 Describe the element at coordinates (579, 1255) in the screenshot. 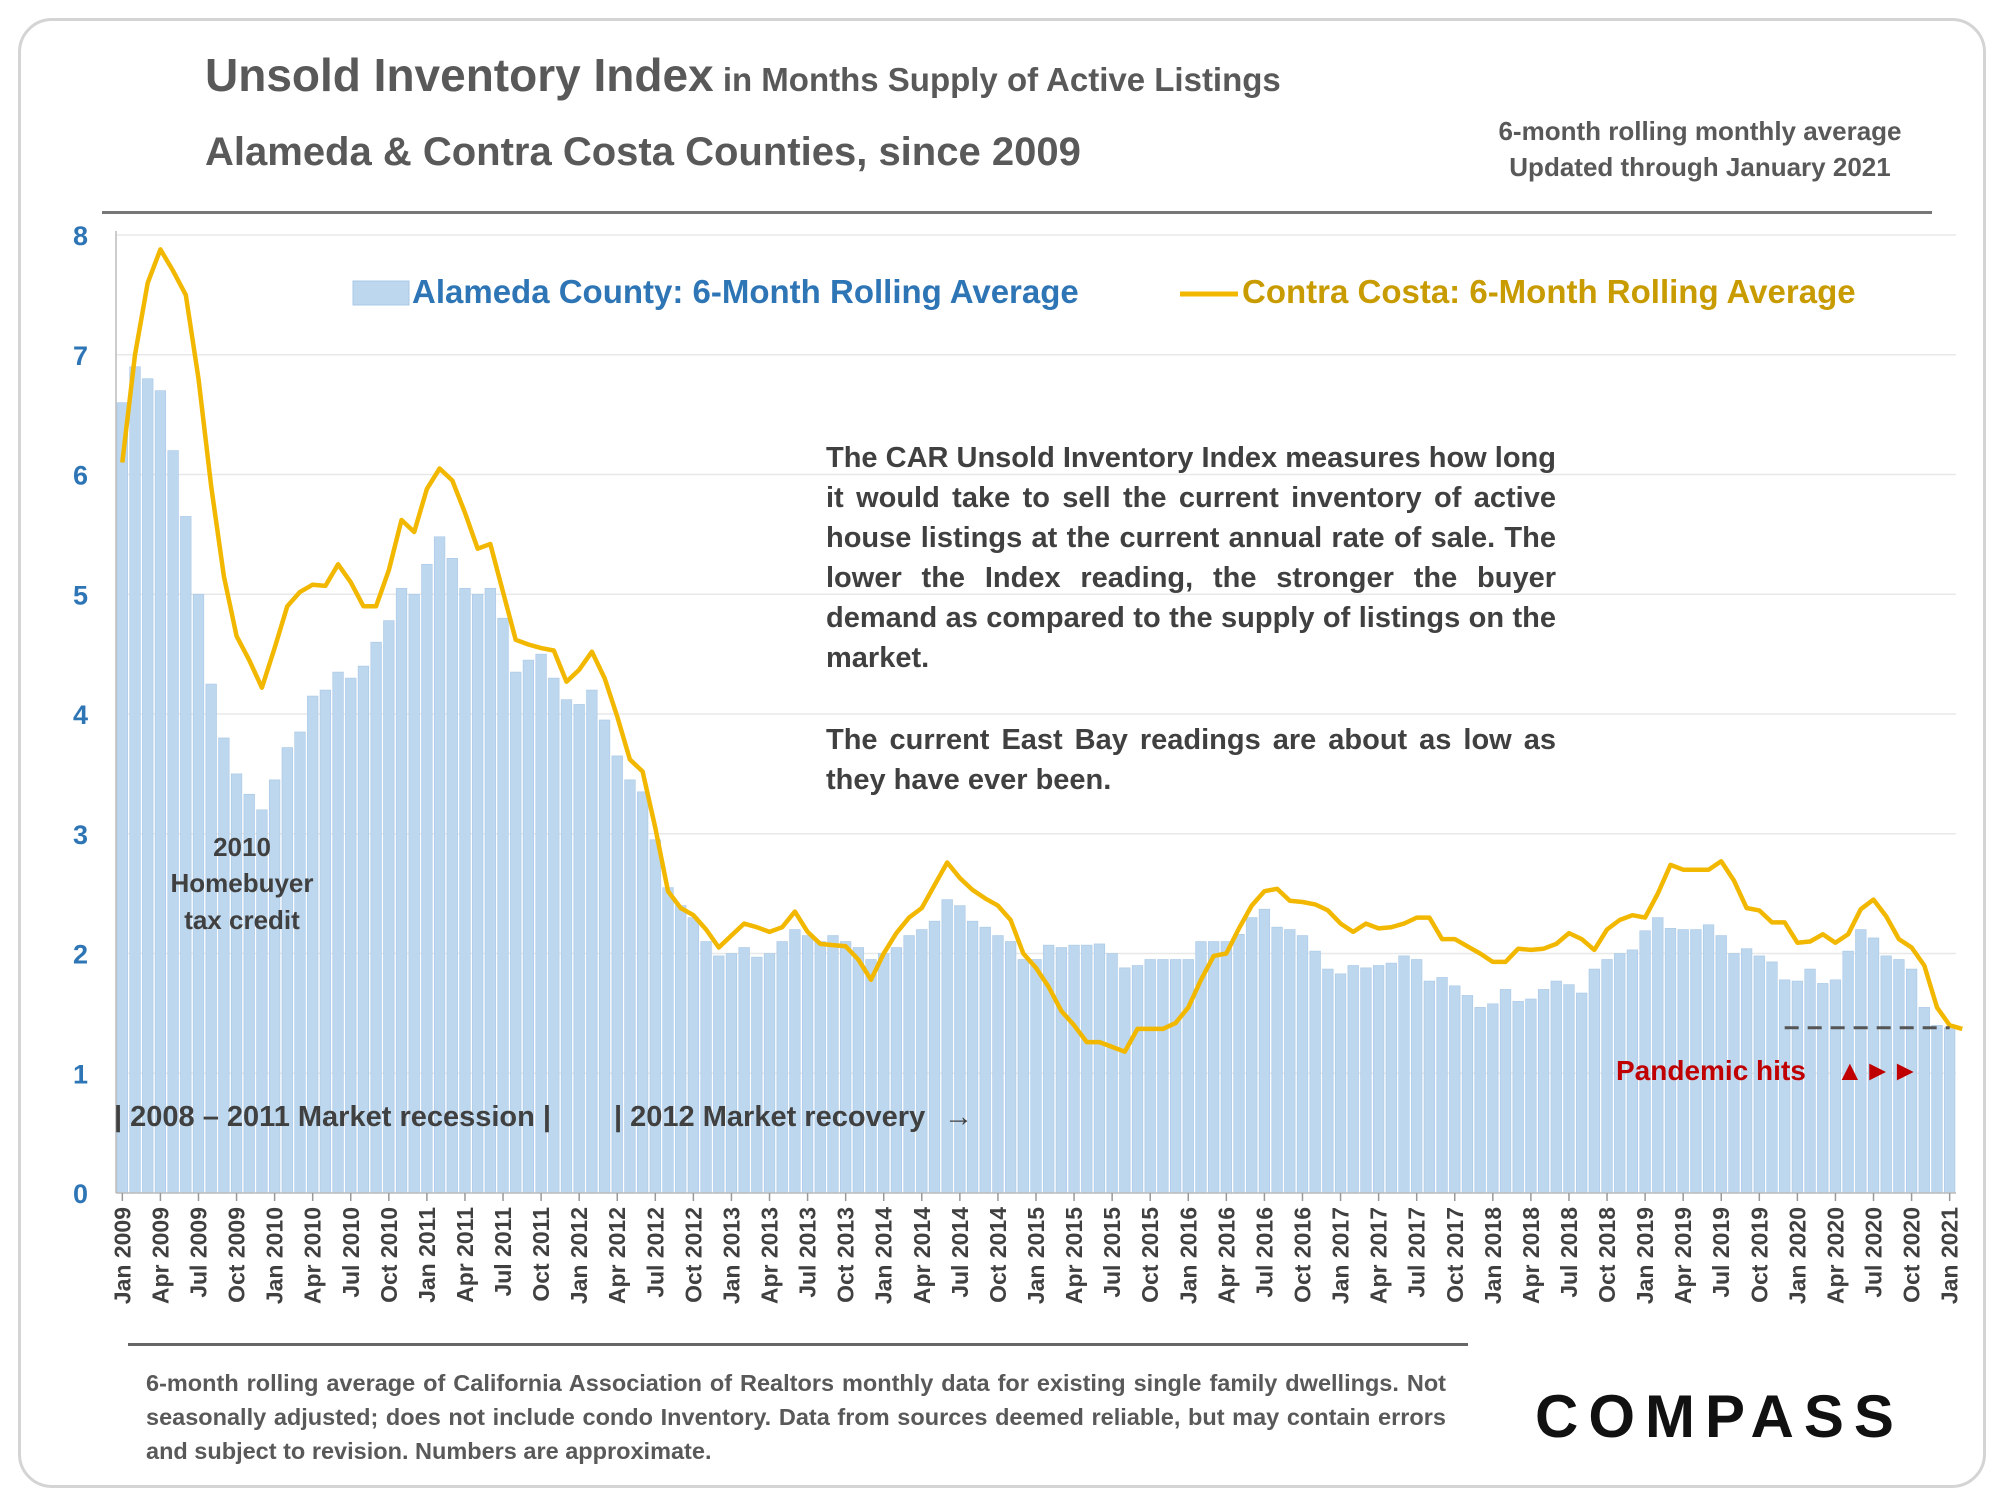

I see `x-tick-label: Jan 2012` at that location.